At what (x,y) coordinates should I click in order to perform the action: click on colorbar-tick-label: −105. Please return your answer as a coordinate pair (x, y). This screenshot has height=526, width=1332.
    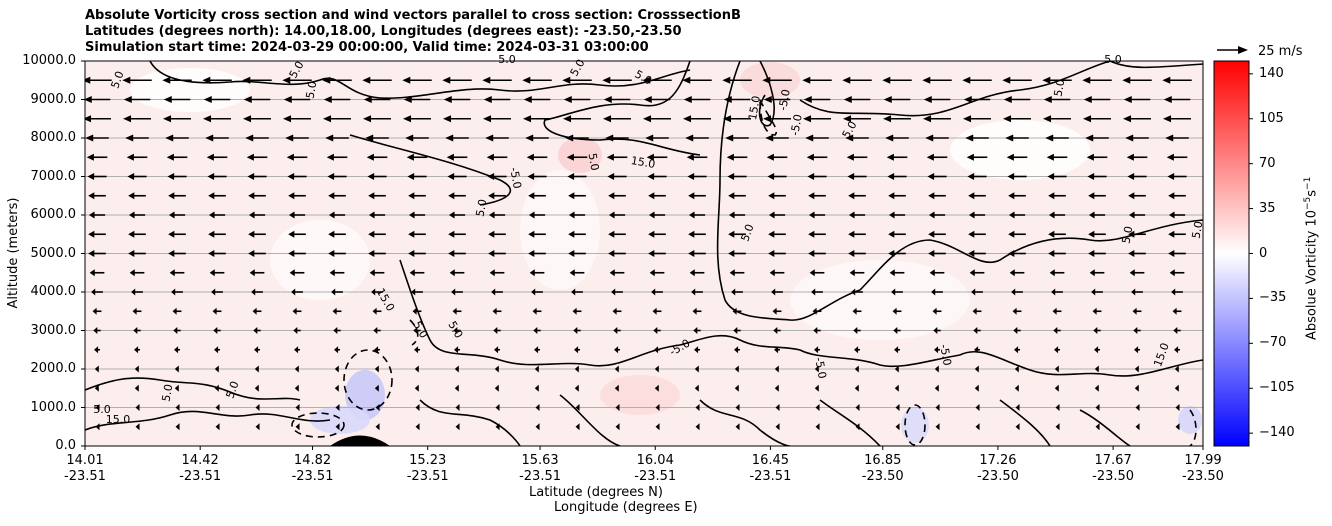
    Looking at the image, I should click on (1277, 388).